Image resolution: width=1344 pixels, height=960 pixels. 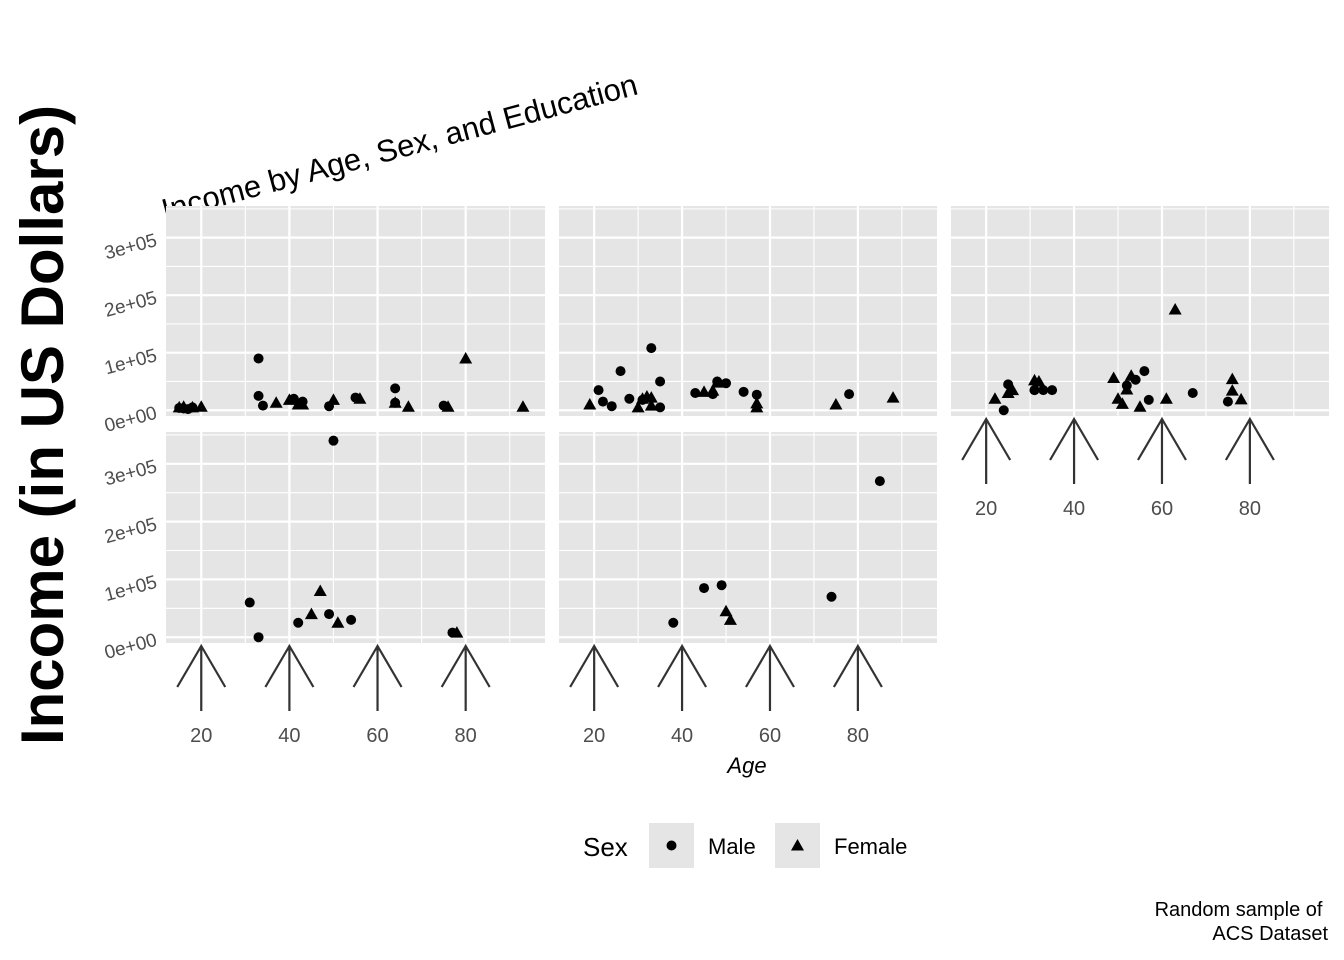 I want to click on panel-5: 20 40 60 80, so click(x=748, y=589).